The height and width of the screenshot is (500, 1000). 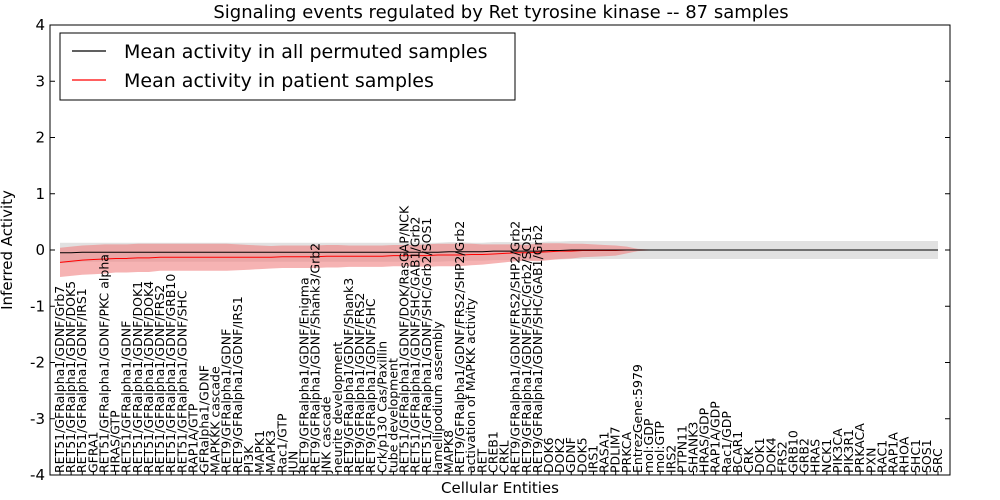 What do you see at coordinates (826, 456) in the screenshot?
I see `x-tick-label: NCK1` at bounding box center [826, 456].